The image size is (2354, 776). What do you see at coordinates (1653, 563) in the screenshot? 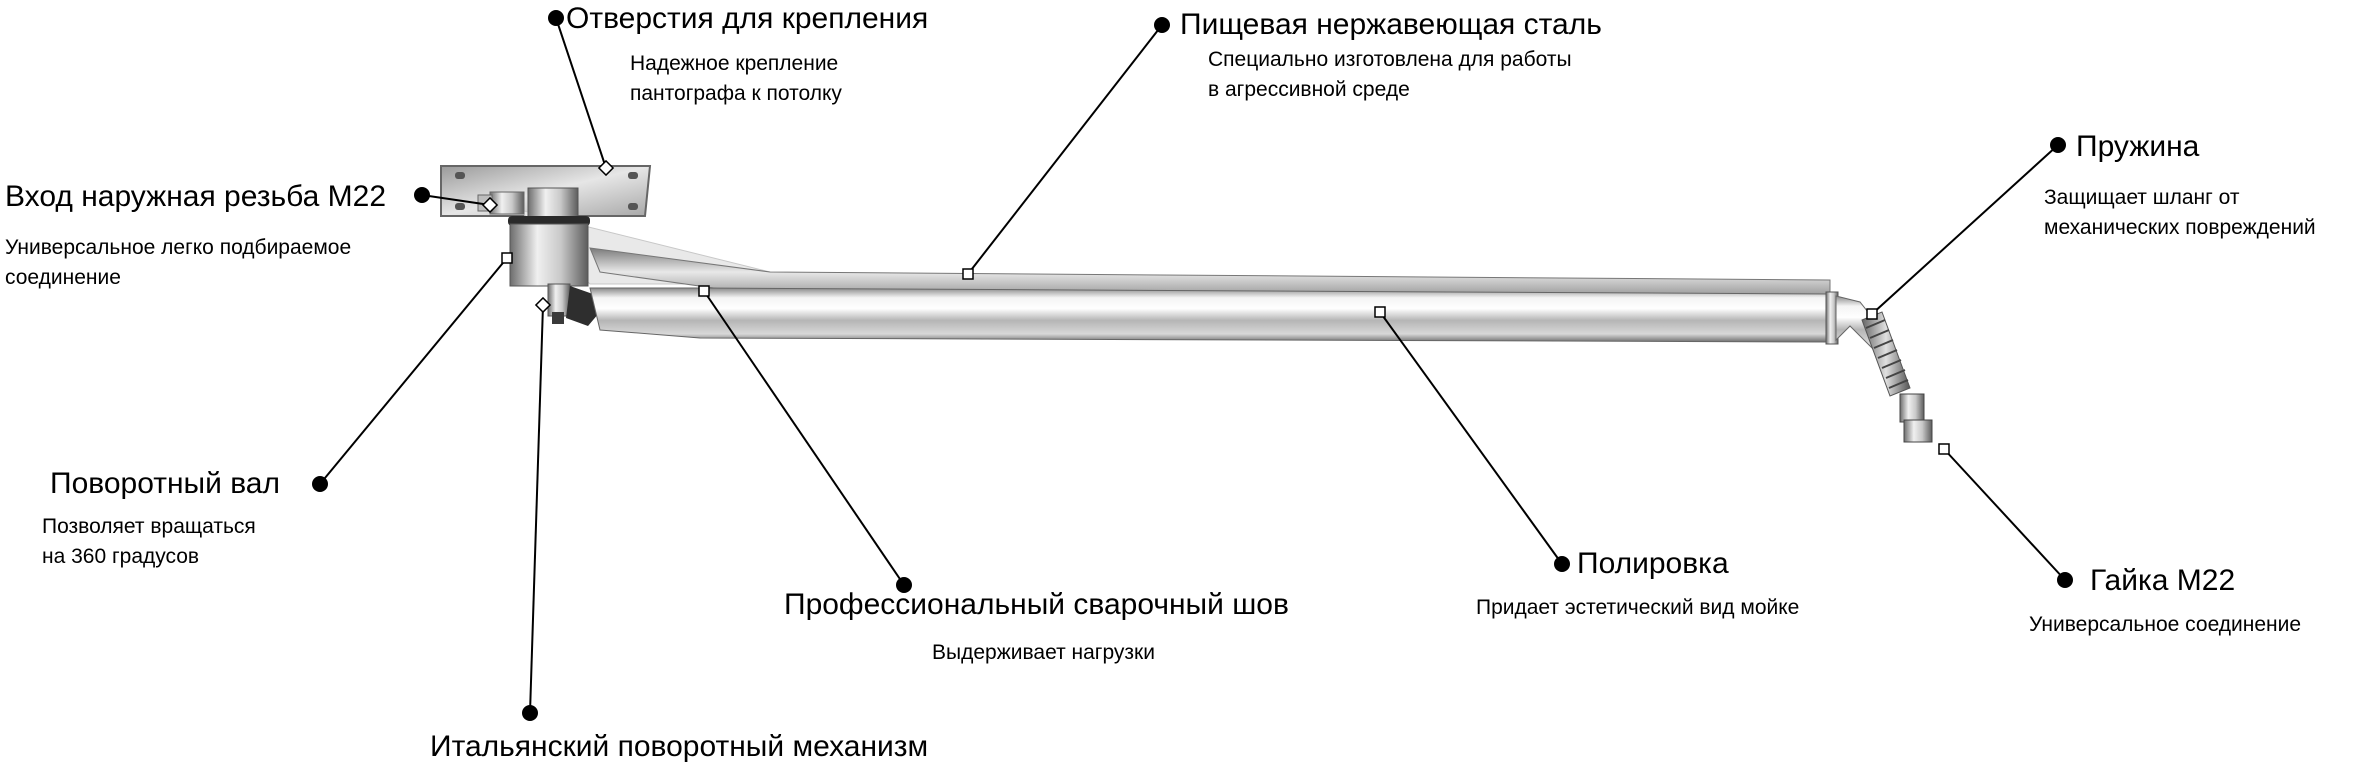
I see `callout-title-polishing: Полировка` at bounding box center [1653, 563].